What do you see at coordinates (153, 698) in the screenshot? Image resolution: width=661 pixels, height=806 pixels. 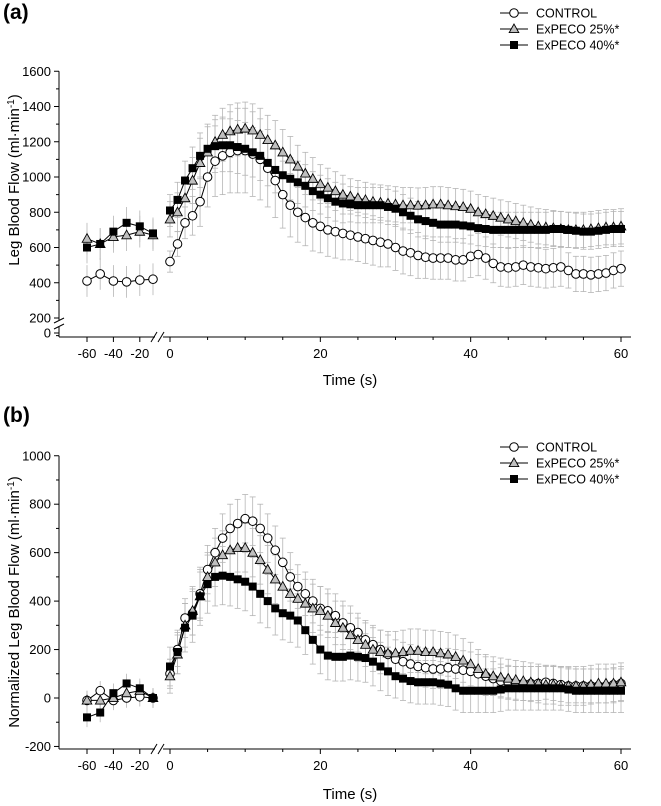 I see `b-expeco-40-pre-point` at bounding box center [153, 698].